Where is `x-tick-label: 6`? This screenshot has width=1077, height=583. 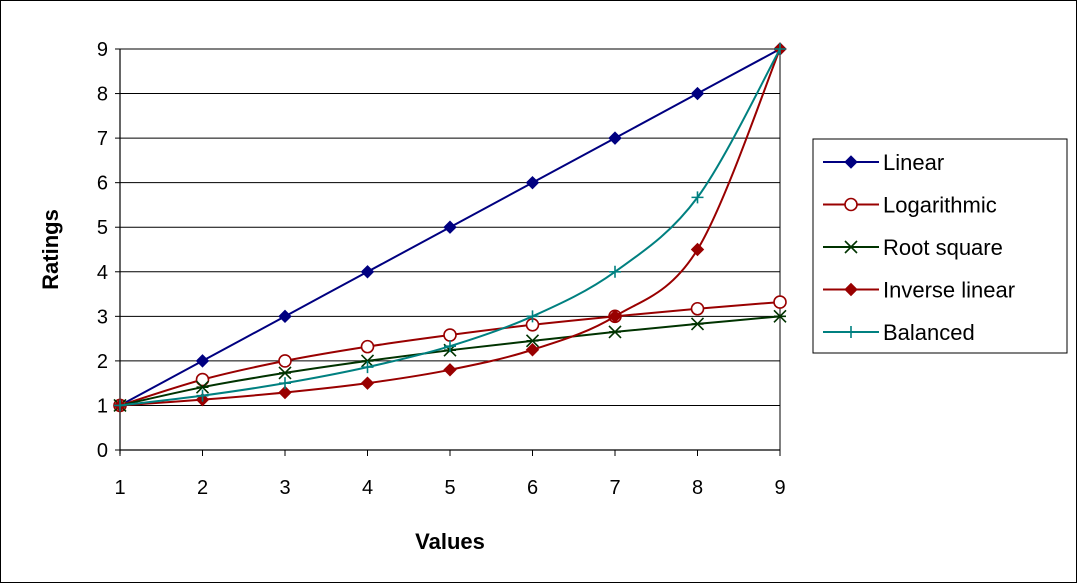
x-tick-label: 6 is located at coordinates (532, 488).